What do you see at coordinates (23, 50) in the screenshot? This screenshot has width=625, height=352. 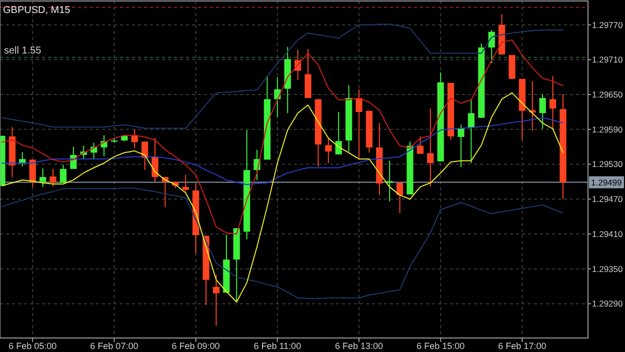 I see `ref-line-label: sell 1.55` at bounding box center [23, 50].